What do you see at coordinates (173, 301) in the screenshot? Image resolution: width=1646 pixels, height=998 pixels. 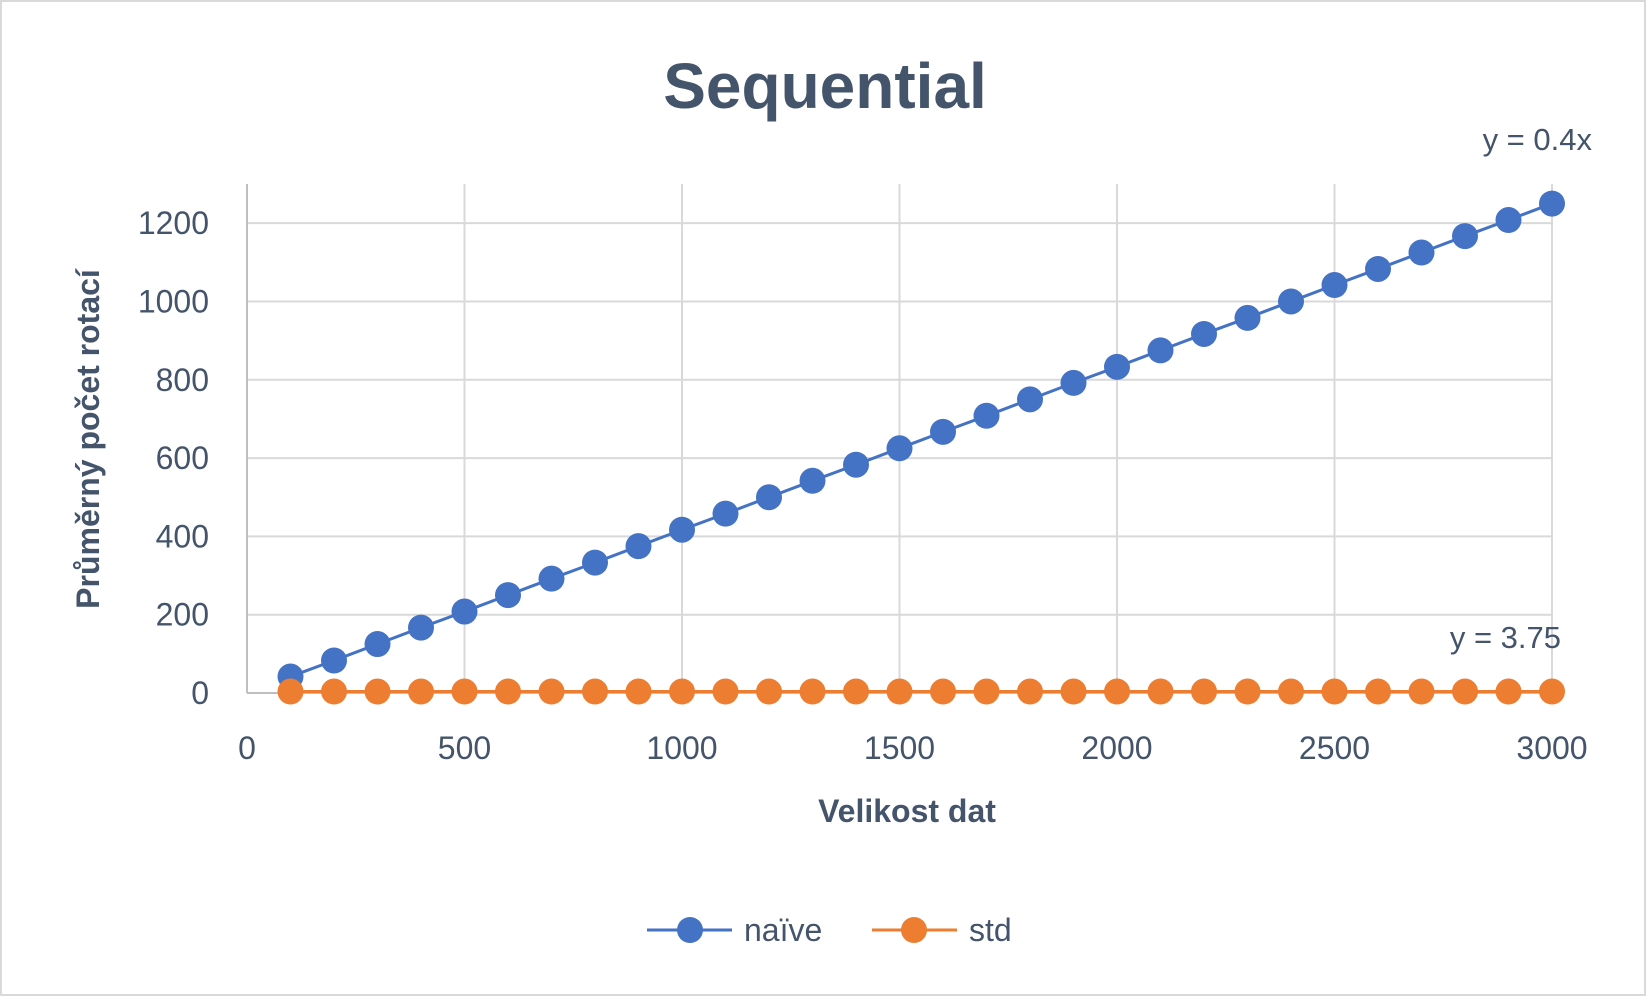 I see `y-tick-label: 1000` at bounding box center [173, 301].